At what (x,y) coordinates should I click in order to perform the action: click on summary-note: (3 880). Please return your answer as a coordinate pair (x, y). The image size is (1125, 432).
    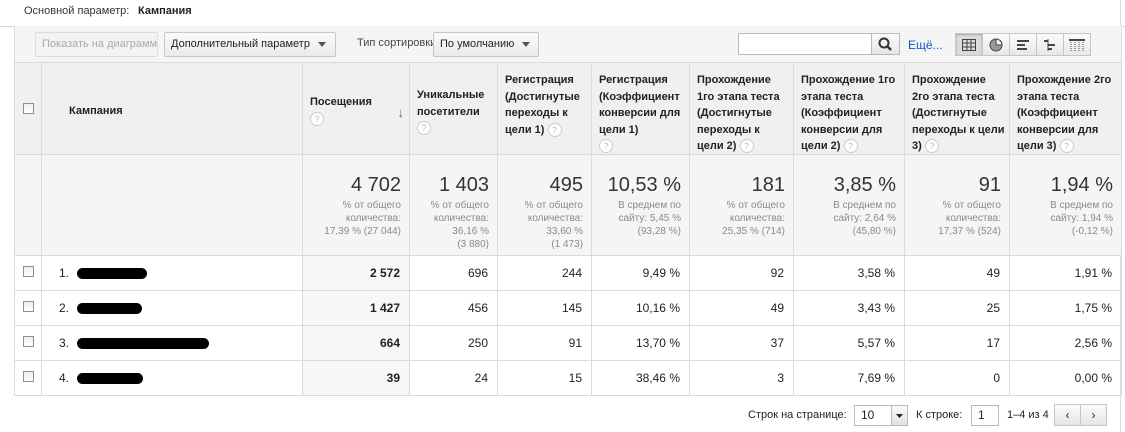
    Looking at the image, I should click on (473, 244).